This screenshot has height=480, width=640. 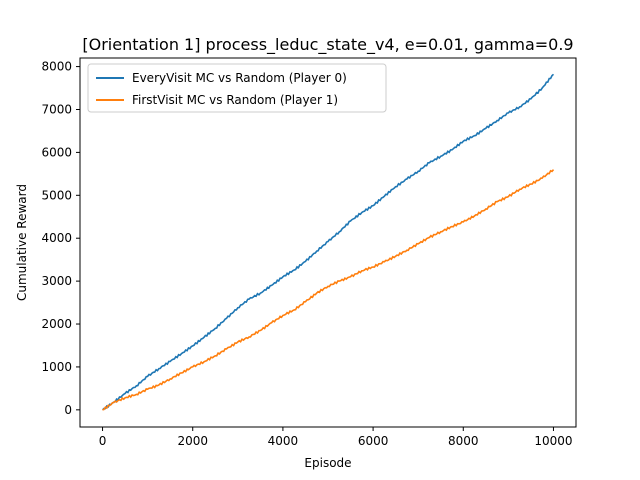 I want to click on y-tick-label: 6000, so click(x=56, y=152).